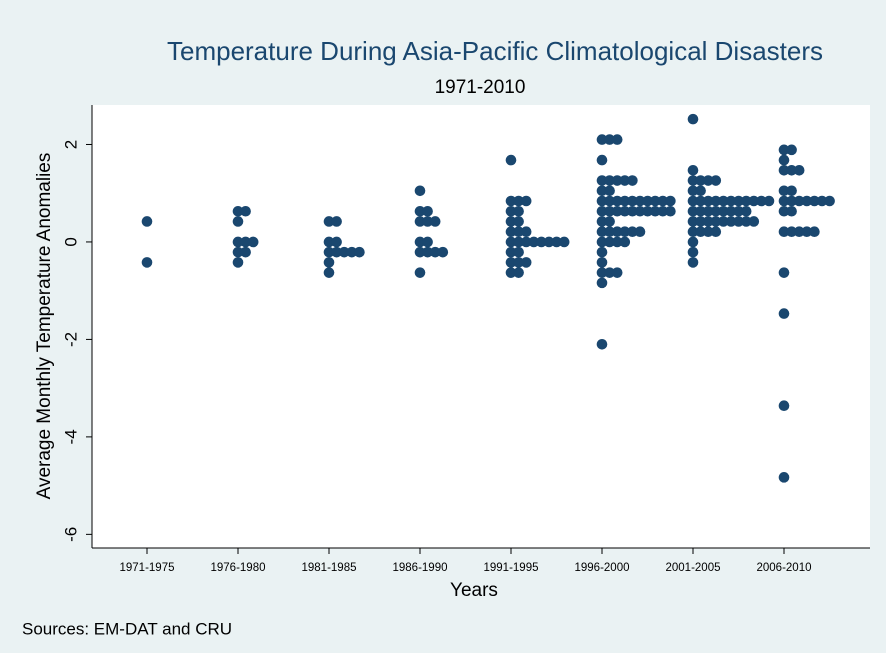  I want to click on y-tick-label: -4, so click(70, 436).